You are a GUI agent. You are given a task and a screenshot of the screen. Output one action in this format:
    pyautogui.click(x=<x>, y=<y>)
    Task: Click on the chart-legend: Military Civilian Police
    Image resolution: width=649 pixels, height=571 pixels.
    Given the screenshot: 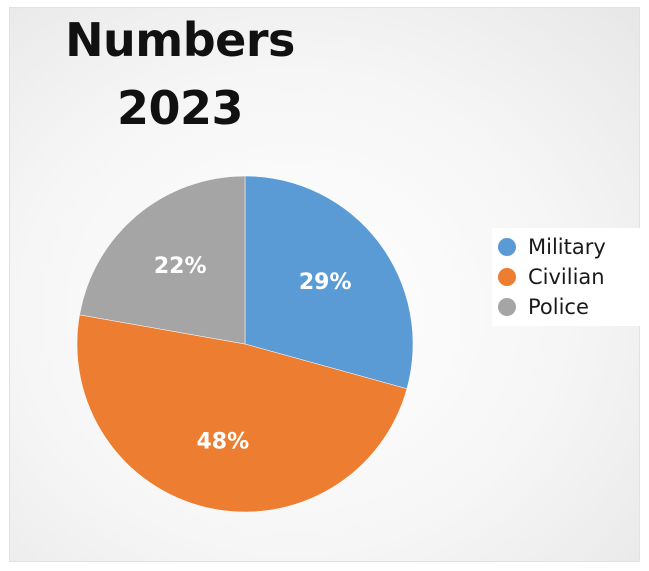 What is the action you would take?
    pyautogui.click(x=570, y=277)
    